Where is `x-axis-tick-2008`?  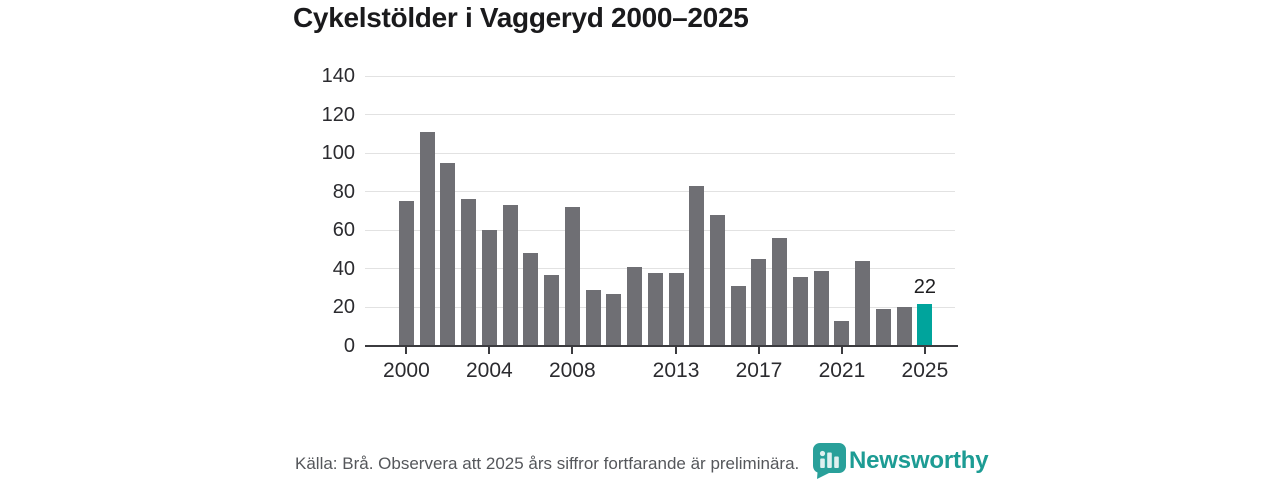
x-axis-tick-2008 is located at coordinates (572, 350).